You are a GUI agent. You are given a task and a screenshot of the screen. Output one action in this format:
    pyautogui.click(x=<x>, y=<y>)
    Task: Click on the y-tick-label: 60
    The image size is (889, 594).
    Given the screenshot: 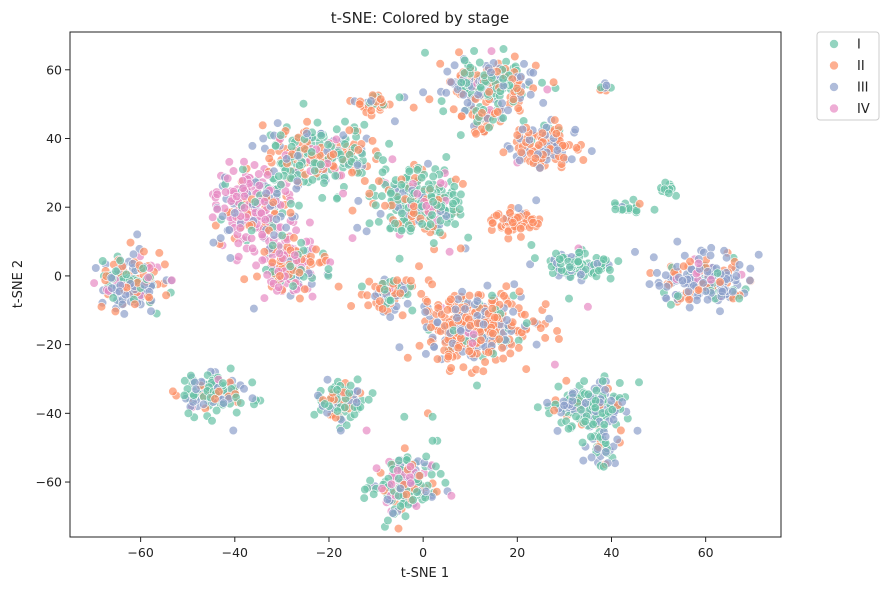 What is the action you would take?
    pyautogui.click(x=54, y=69)
    